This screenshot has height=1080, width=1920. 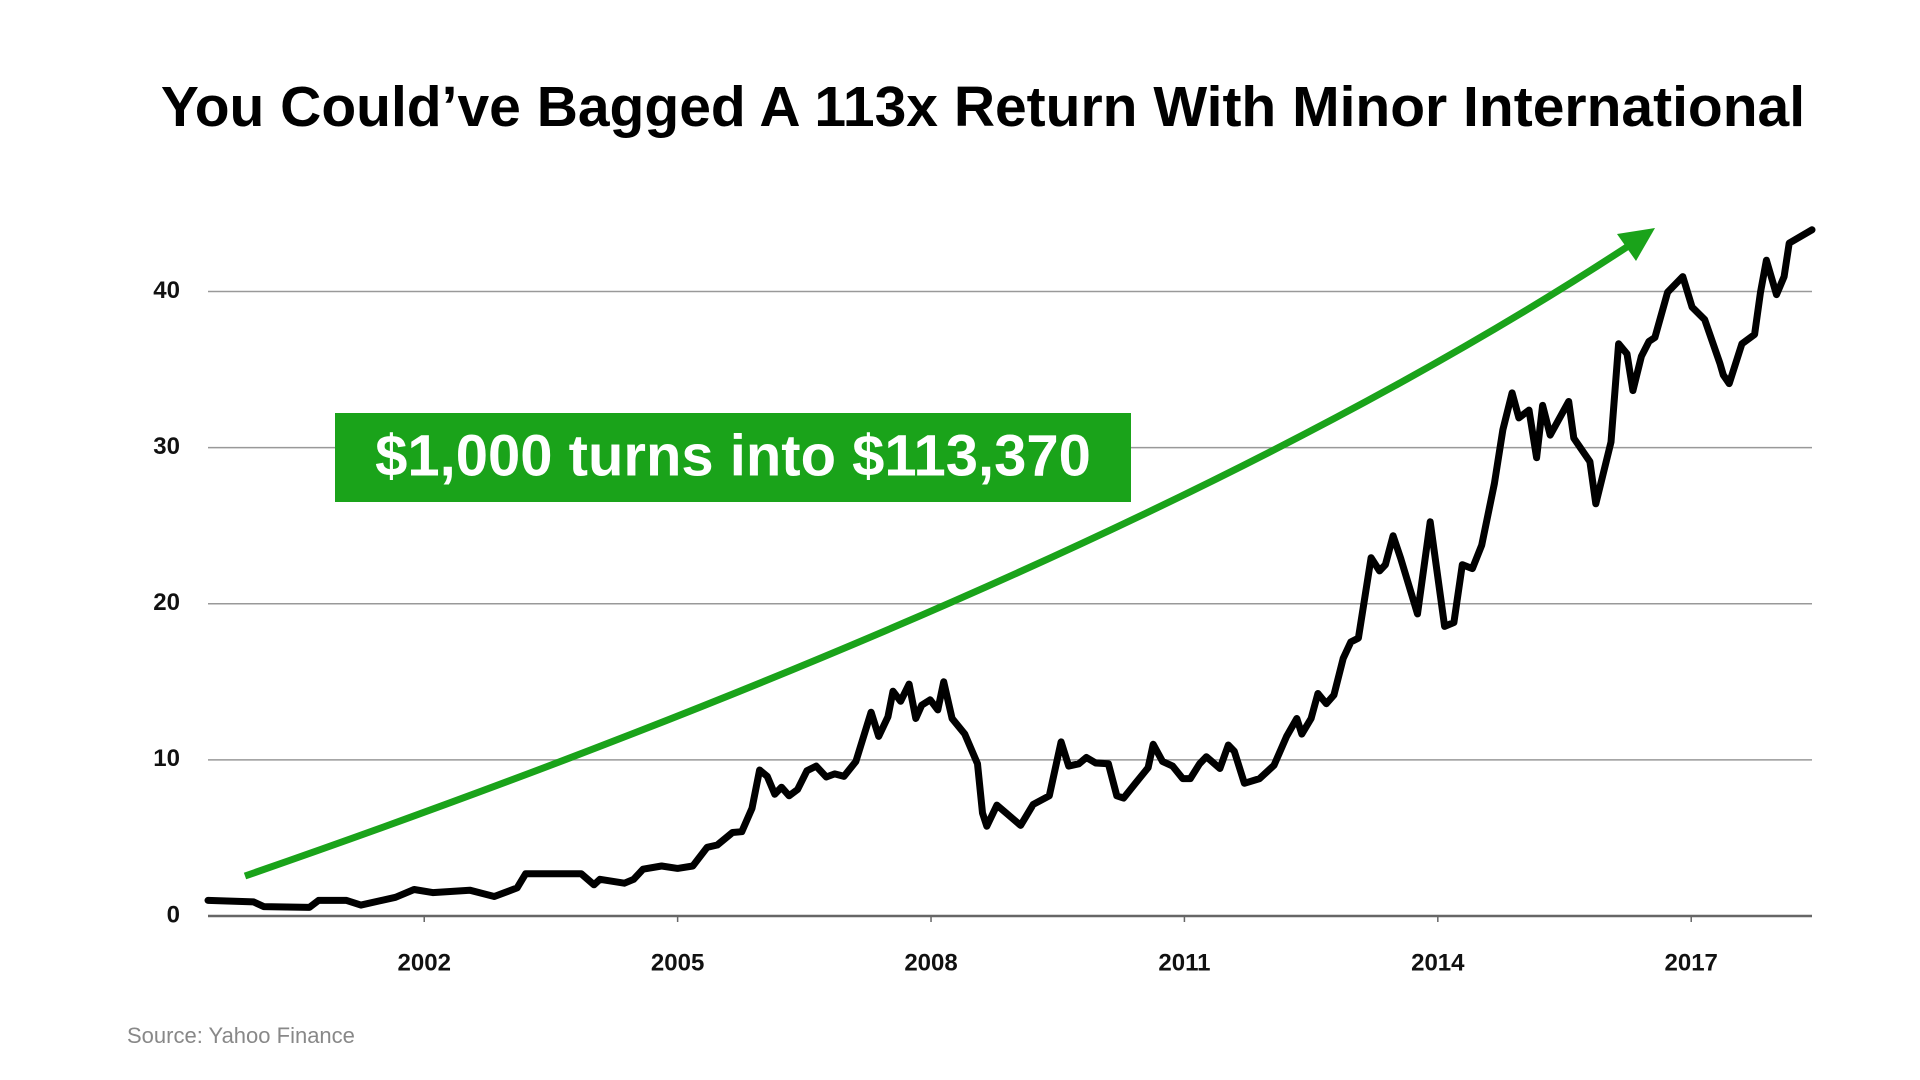 What do you see at coordinates (1184, 962) in the screenshot?
I see `x-tick-label: 2011` at bounding box center [1184, 962].